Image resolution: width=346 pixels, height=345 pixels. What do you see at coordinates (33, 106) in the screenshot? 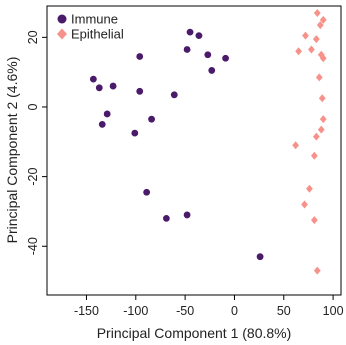
I see `y-tick-label: 0` at bounding box center [33, 106].